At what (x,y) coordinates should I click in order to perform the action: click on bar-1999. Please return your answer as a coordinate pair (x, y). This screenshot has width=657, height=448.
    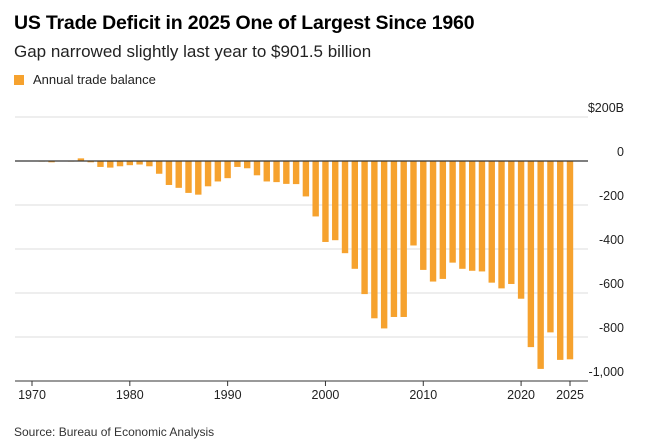
    Looking at the image, I should click on (315, 189).